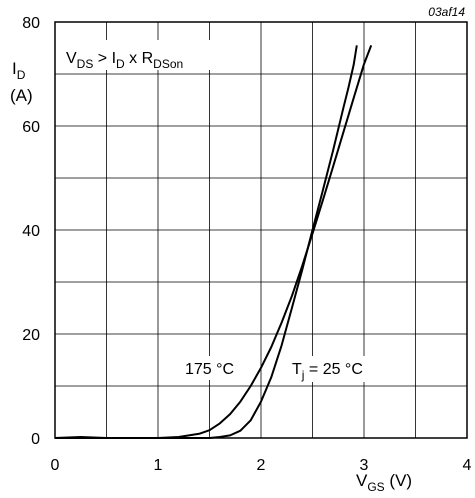 The image size is (475, 498). Describe the element at coordinates (124, 60) in the screenshot. I see `svg-text: VDS > ID x RDSon` at that location.